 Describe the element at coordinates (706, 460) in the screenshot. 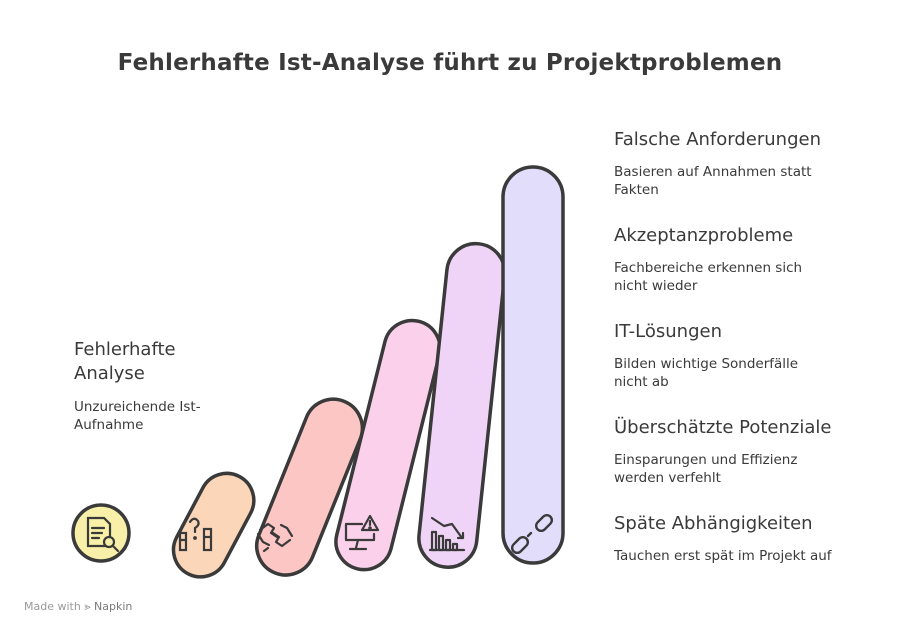

I see `item-desc-line1: Einsparungen und Effizienz` at that location.